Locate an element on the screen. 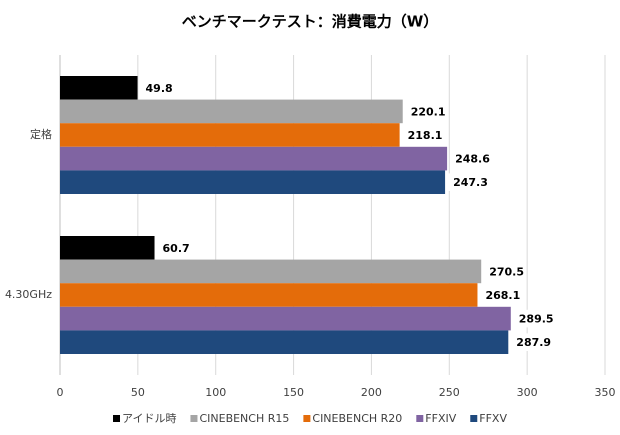 This screenshot has width=620, height=435. legend-label: アイドル時 is located at coordinates (149, 418).